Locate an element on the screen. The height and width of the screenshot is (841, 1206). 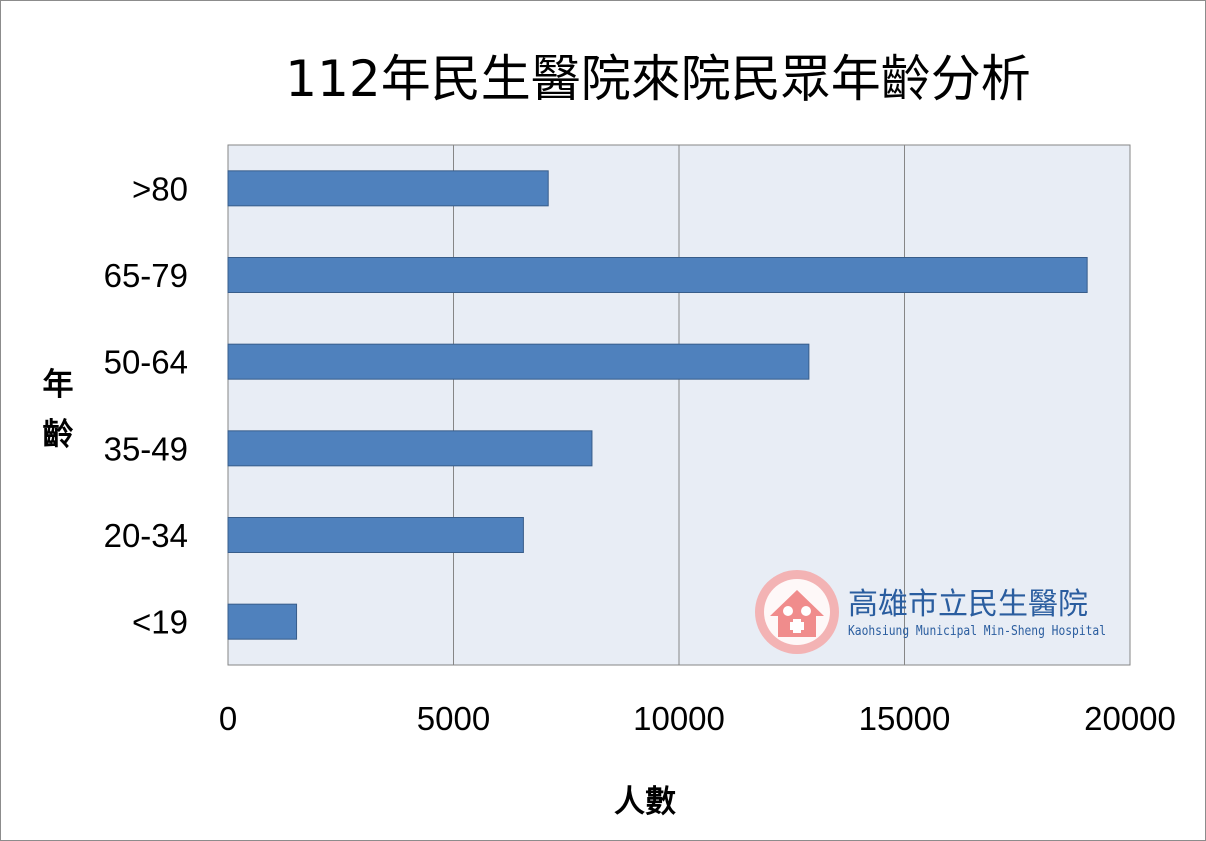
x-tick-labels: 0 5000 10000 15000 20000 is located at coordinates (697, 718).